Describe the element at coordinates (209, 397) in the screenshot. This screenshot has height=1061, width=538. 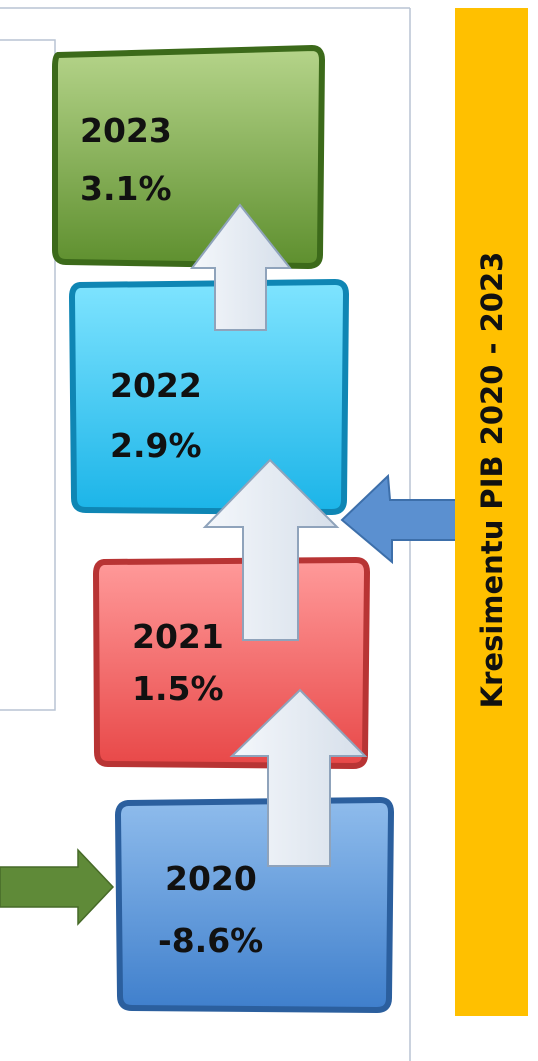
I see `box-2022` at that location.